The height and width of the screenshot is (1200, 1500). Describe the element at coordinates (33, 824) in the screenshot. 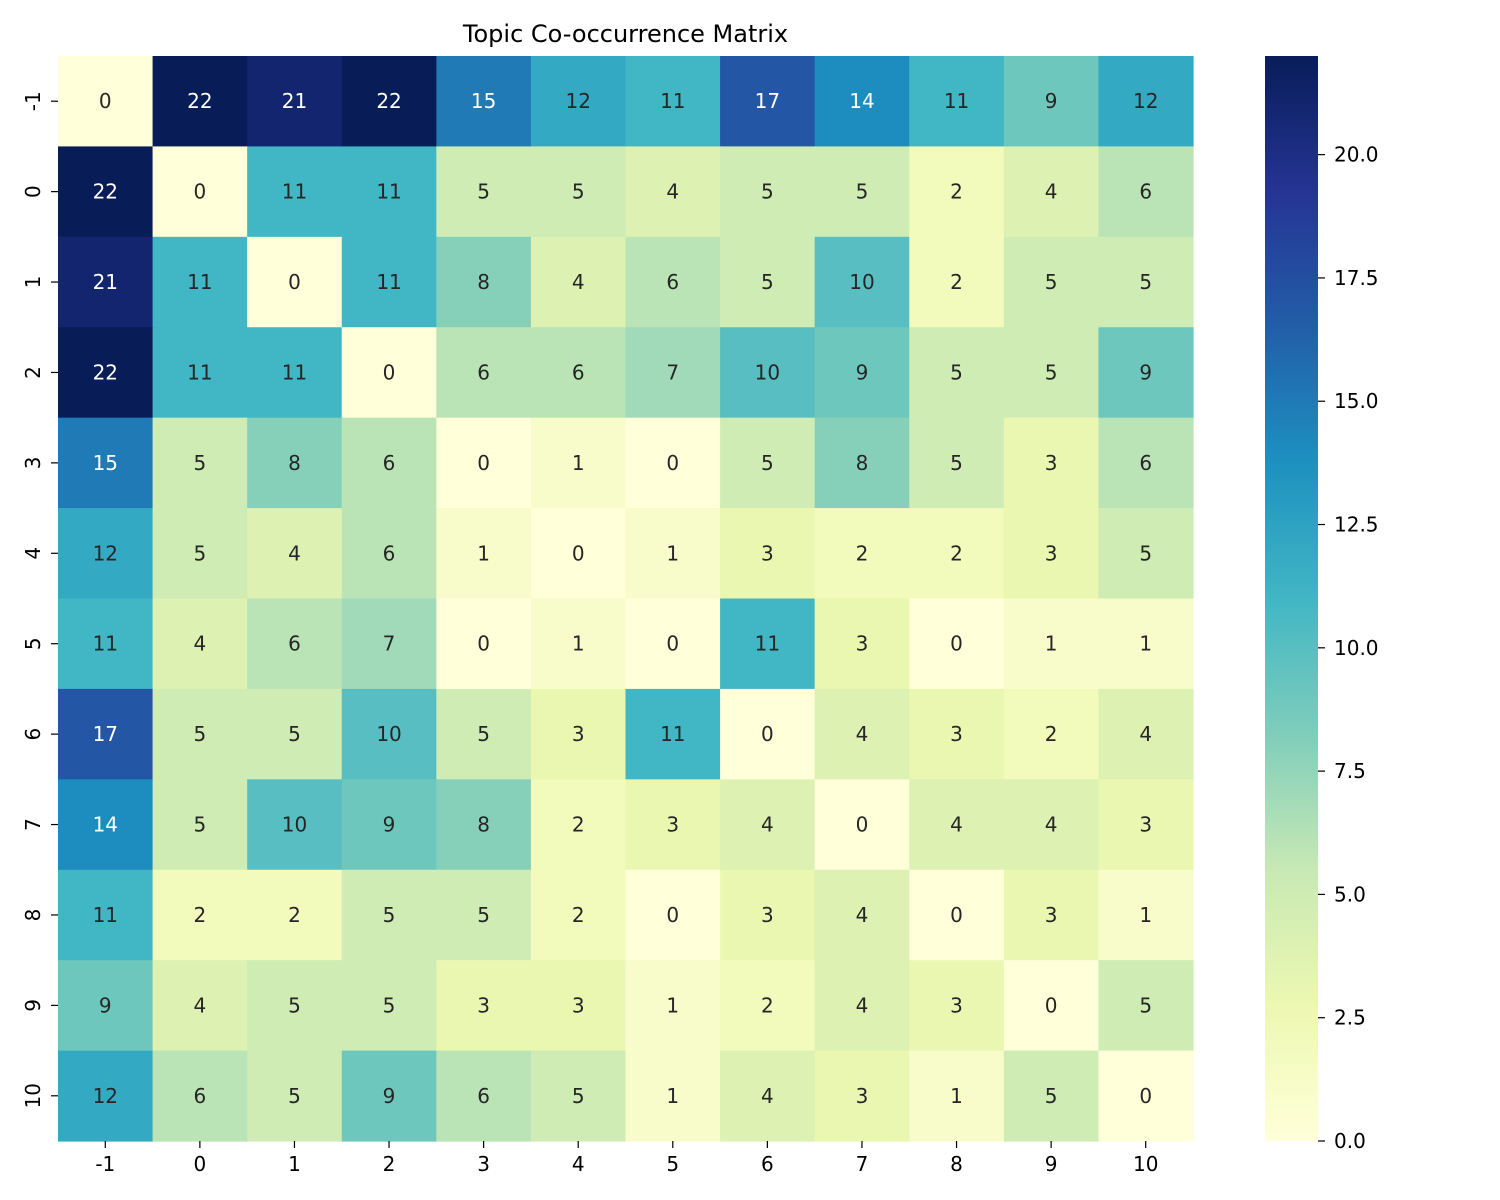

I see `y-tick-label: 7` at that location.